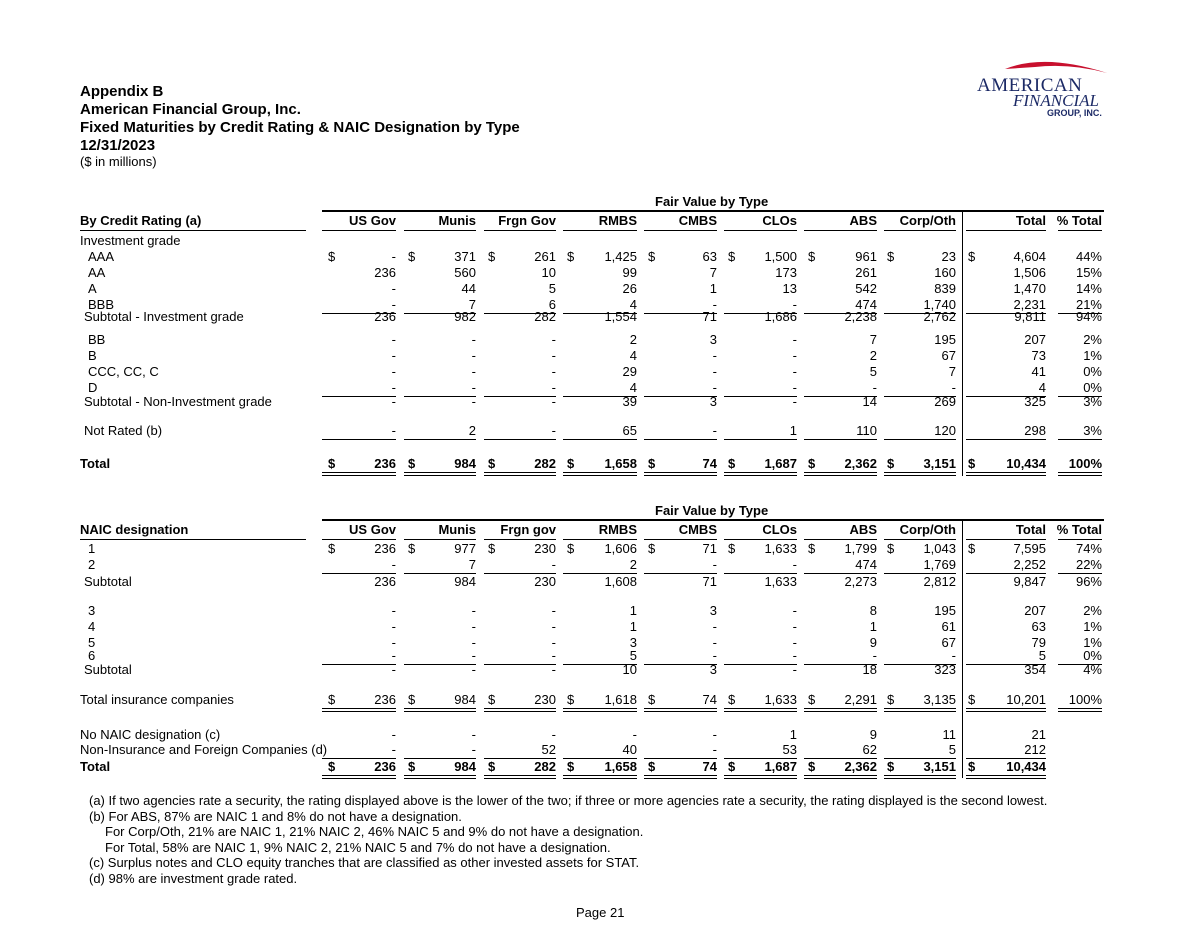 The width and height of the screenshot is (1200, 926). I want to click on cell-value: 21, so click(1038, 734).